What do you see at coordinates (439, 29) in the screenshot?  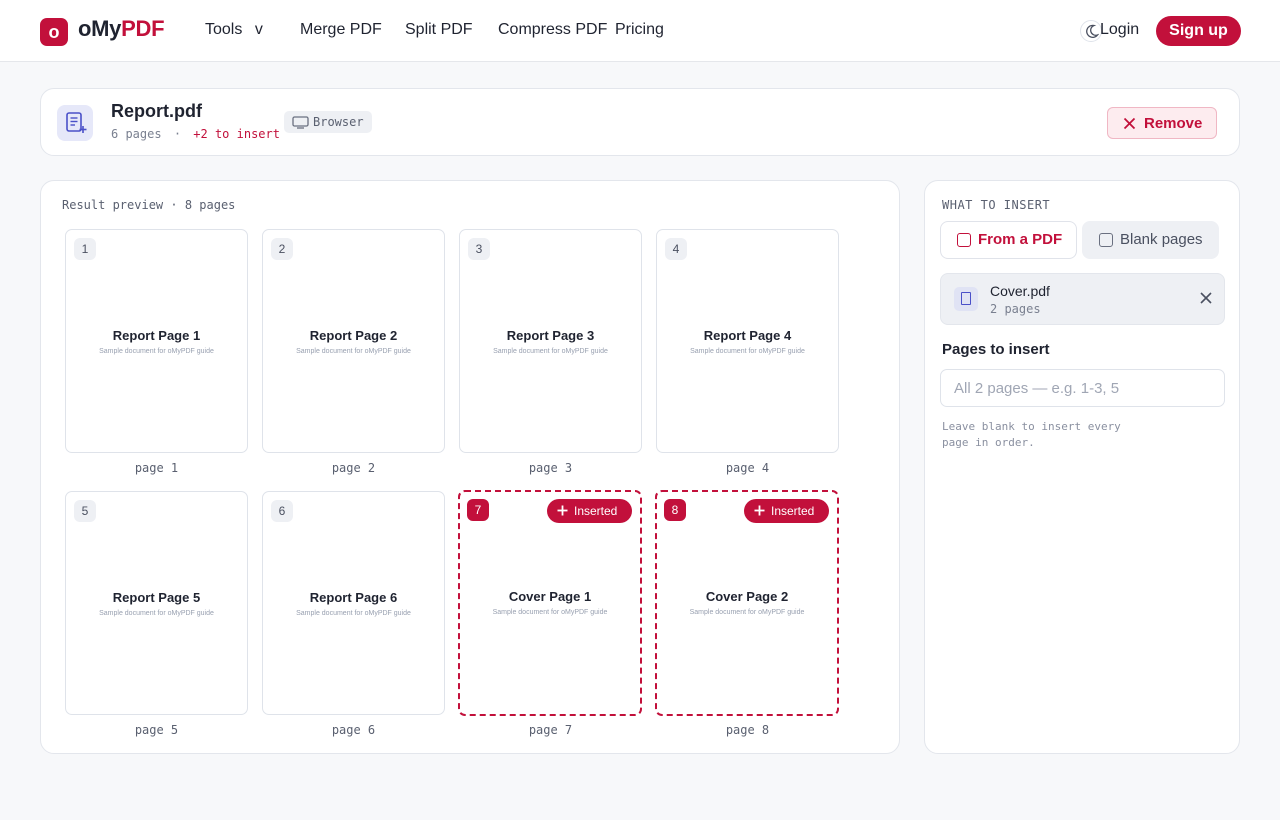 I see `nav-split-pdf: Split PDF` at bounding box center [439, 29].